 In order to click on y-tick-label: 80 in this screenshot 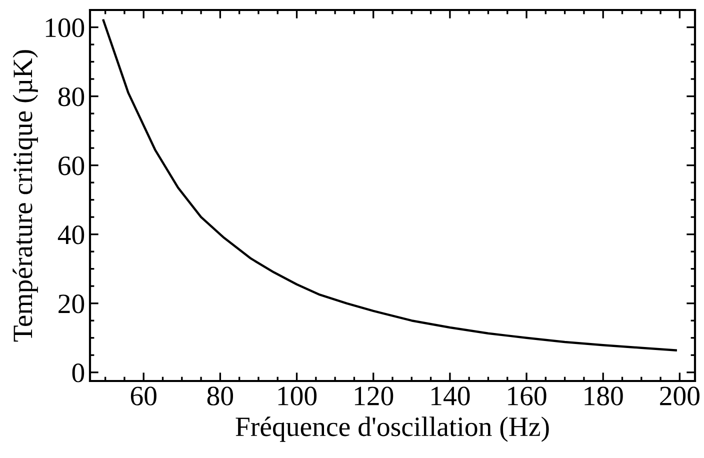, I will do `click(71, 96)`.